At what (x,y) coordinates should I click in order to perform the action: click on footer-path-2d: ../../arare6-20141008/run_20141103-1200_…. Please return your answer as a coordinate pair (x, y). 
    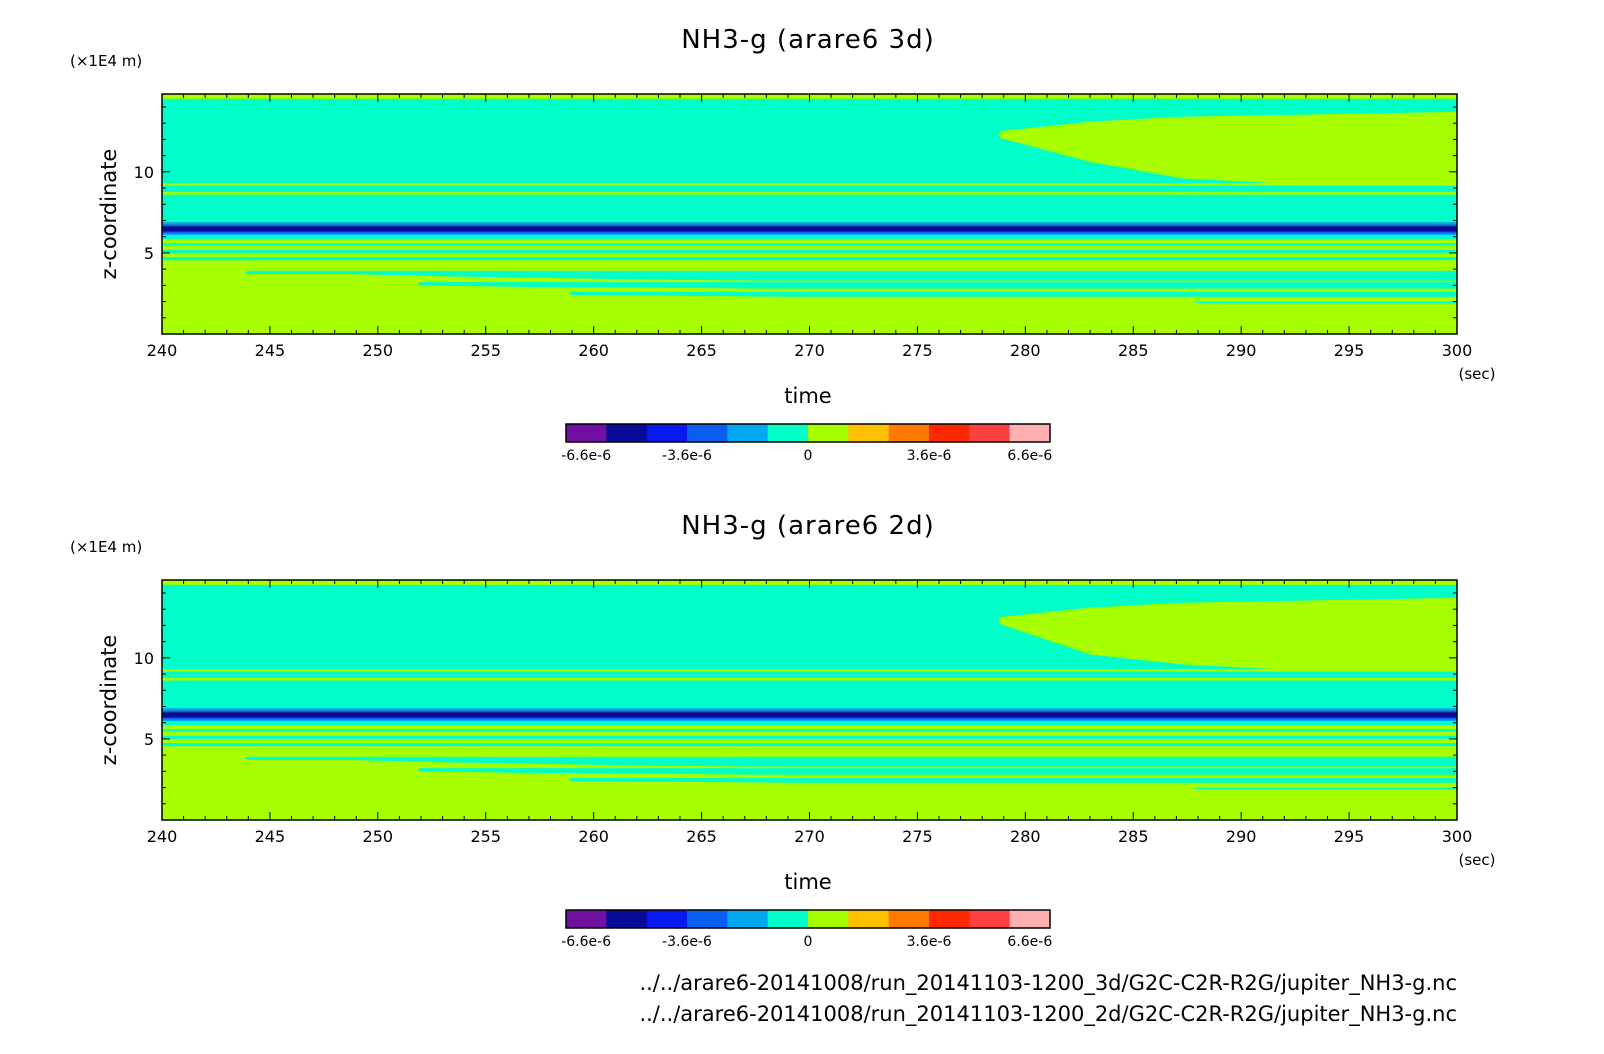
    Looking at the image, I should click on (1048, 1014).